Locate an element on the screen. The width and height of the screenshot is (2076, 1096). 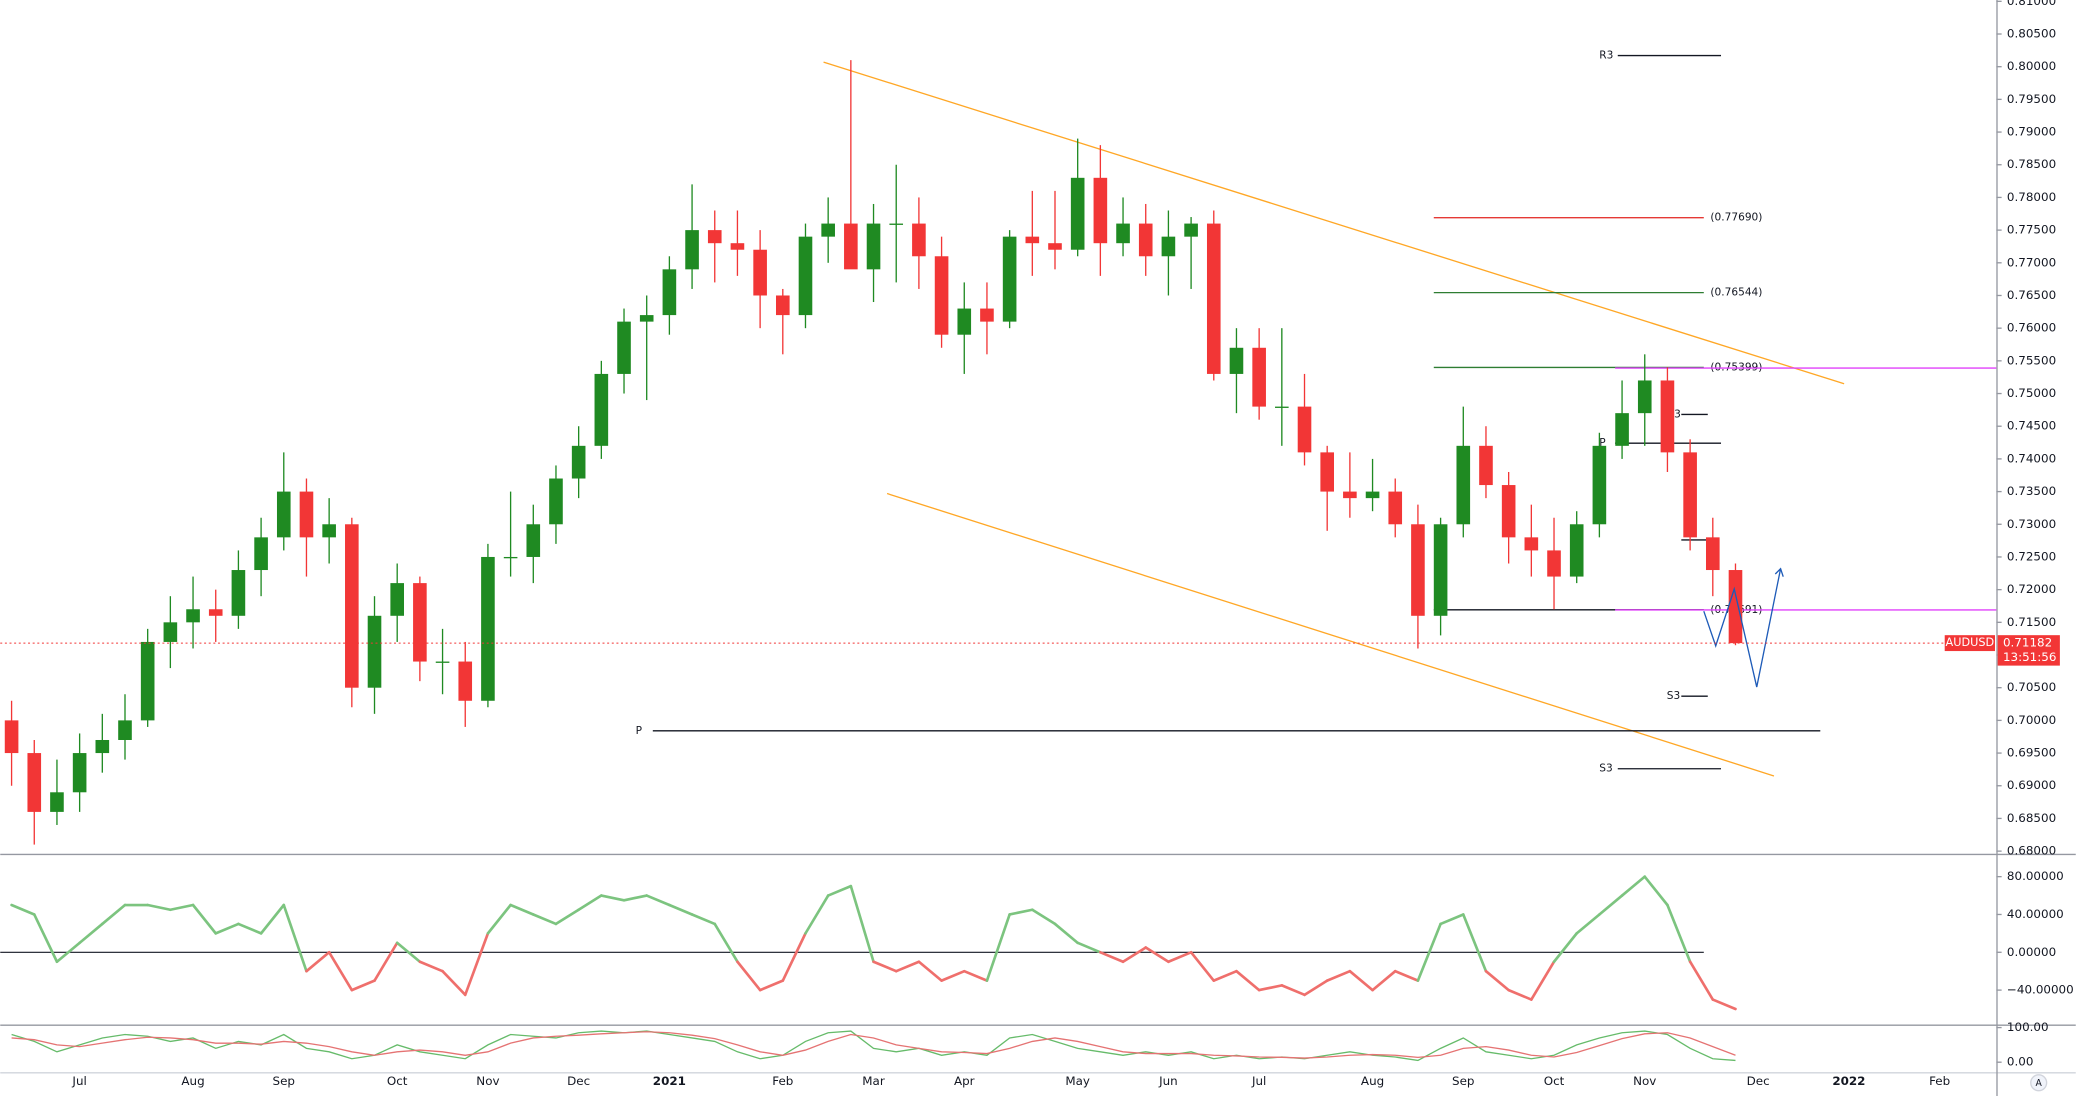
y-tick-label: 0.69000 is located at coordinates (2031, 785).